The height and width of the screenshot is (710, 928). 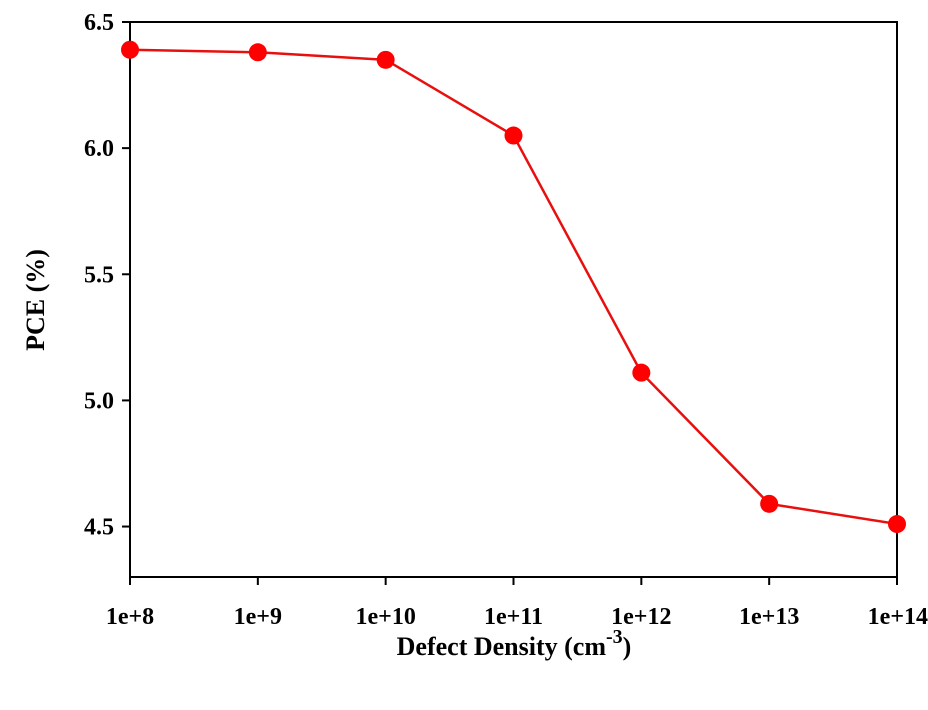 What do you see at coordinates (627, 646) in the screenshot?
I see `x-axis-title-suffix: )` at bounding box center [627, 646].